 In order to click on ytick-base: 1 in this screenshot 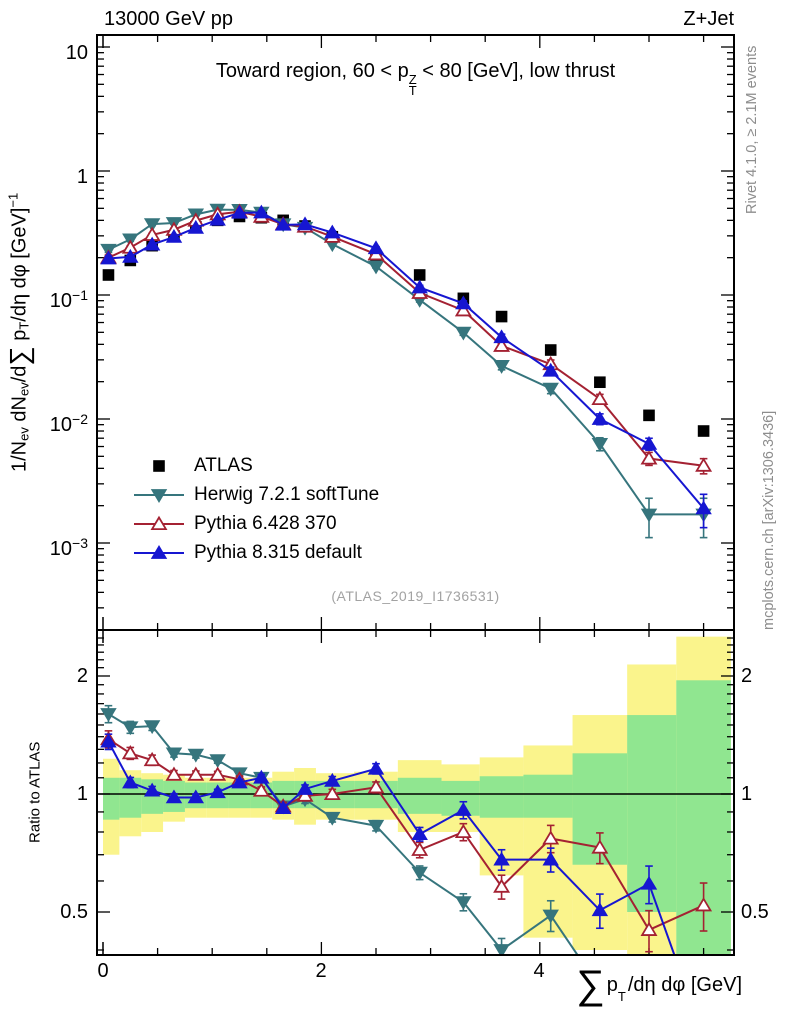, I will do `click(82, 177)`.